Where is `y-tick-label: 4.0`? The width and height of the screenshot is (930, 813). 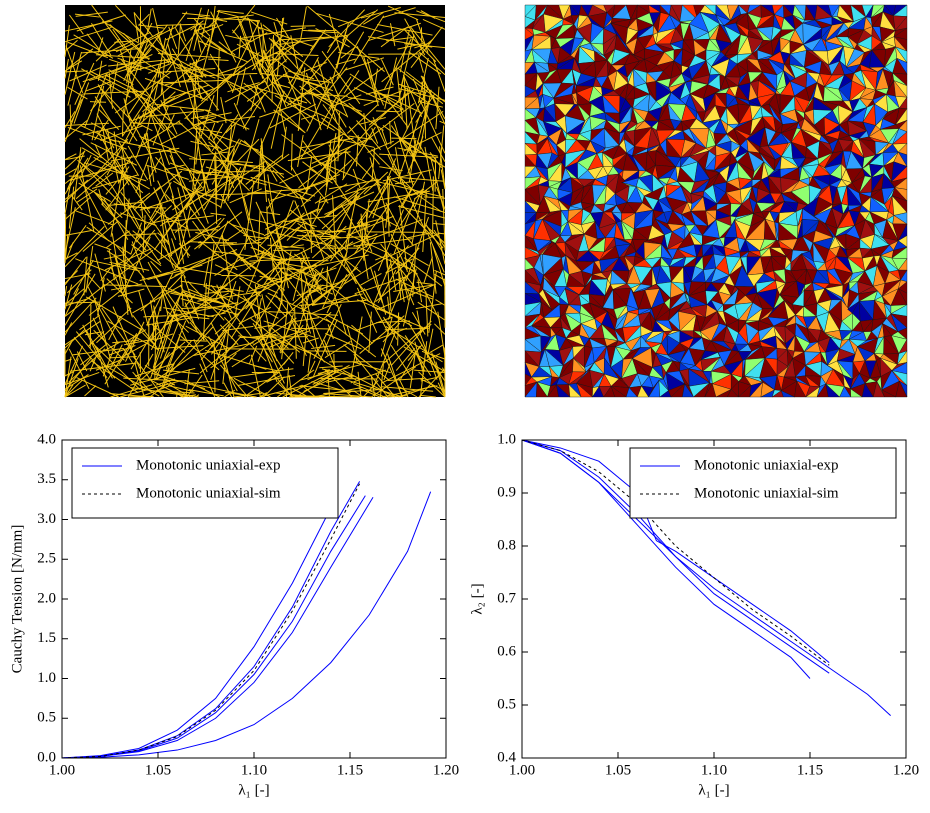
y-tick-label: 4.0 is located at coordinates (46, 439).